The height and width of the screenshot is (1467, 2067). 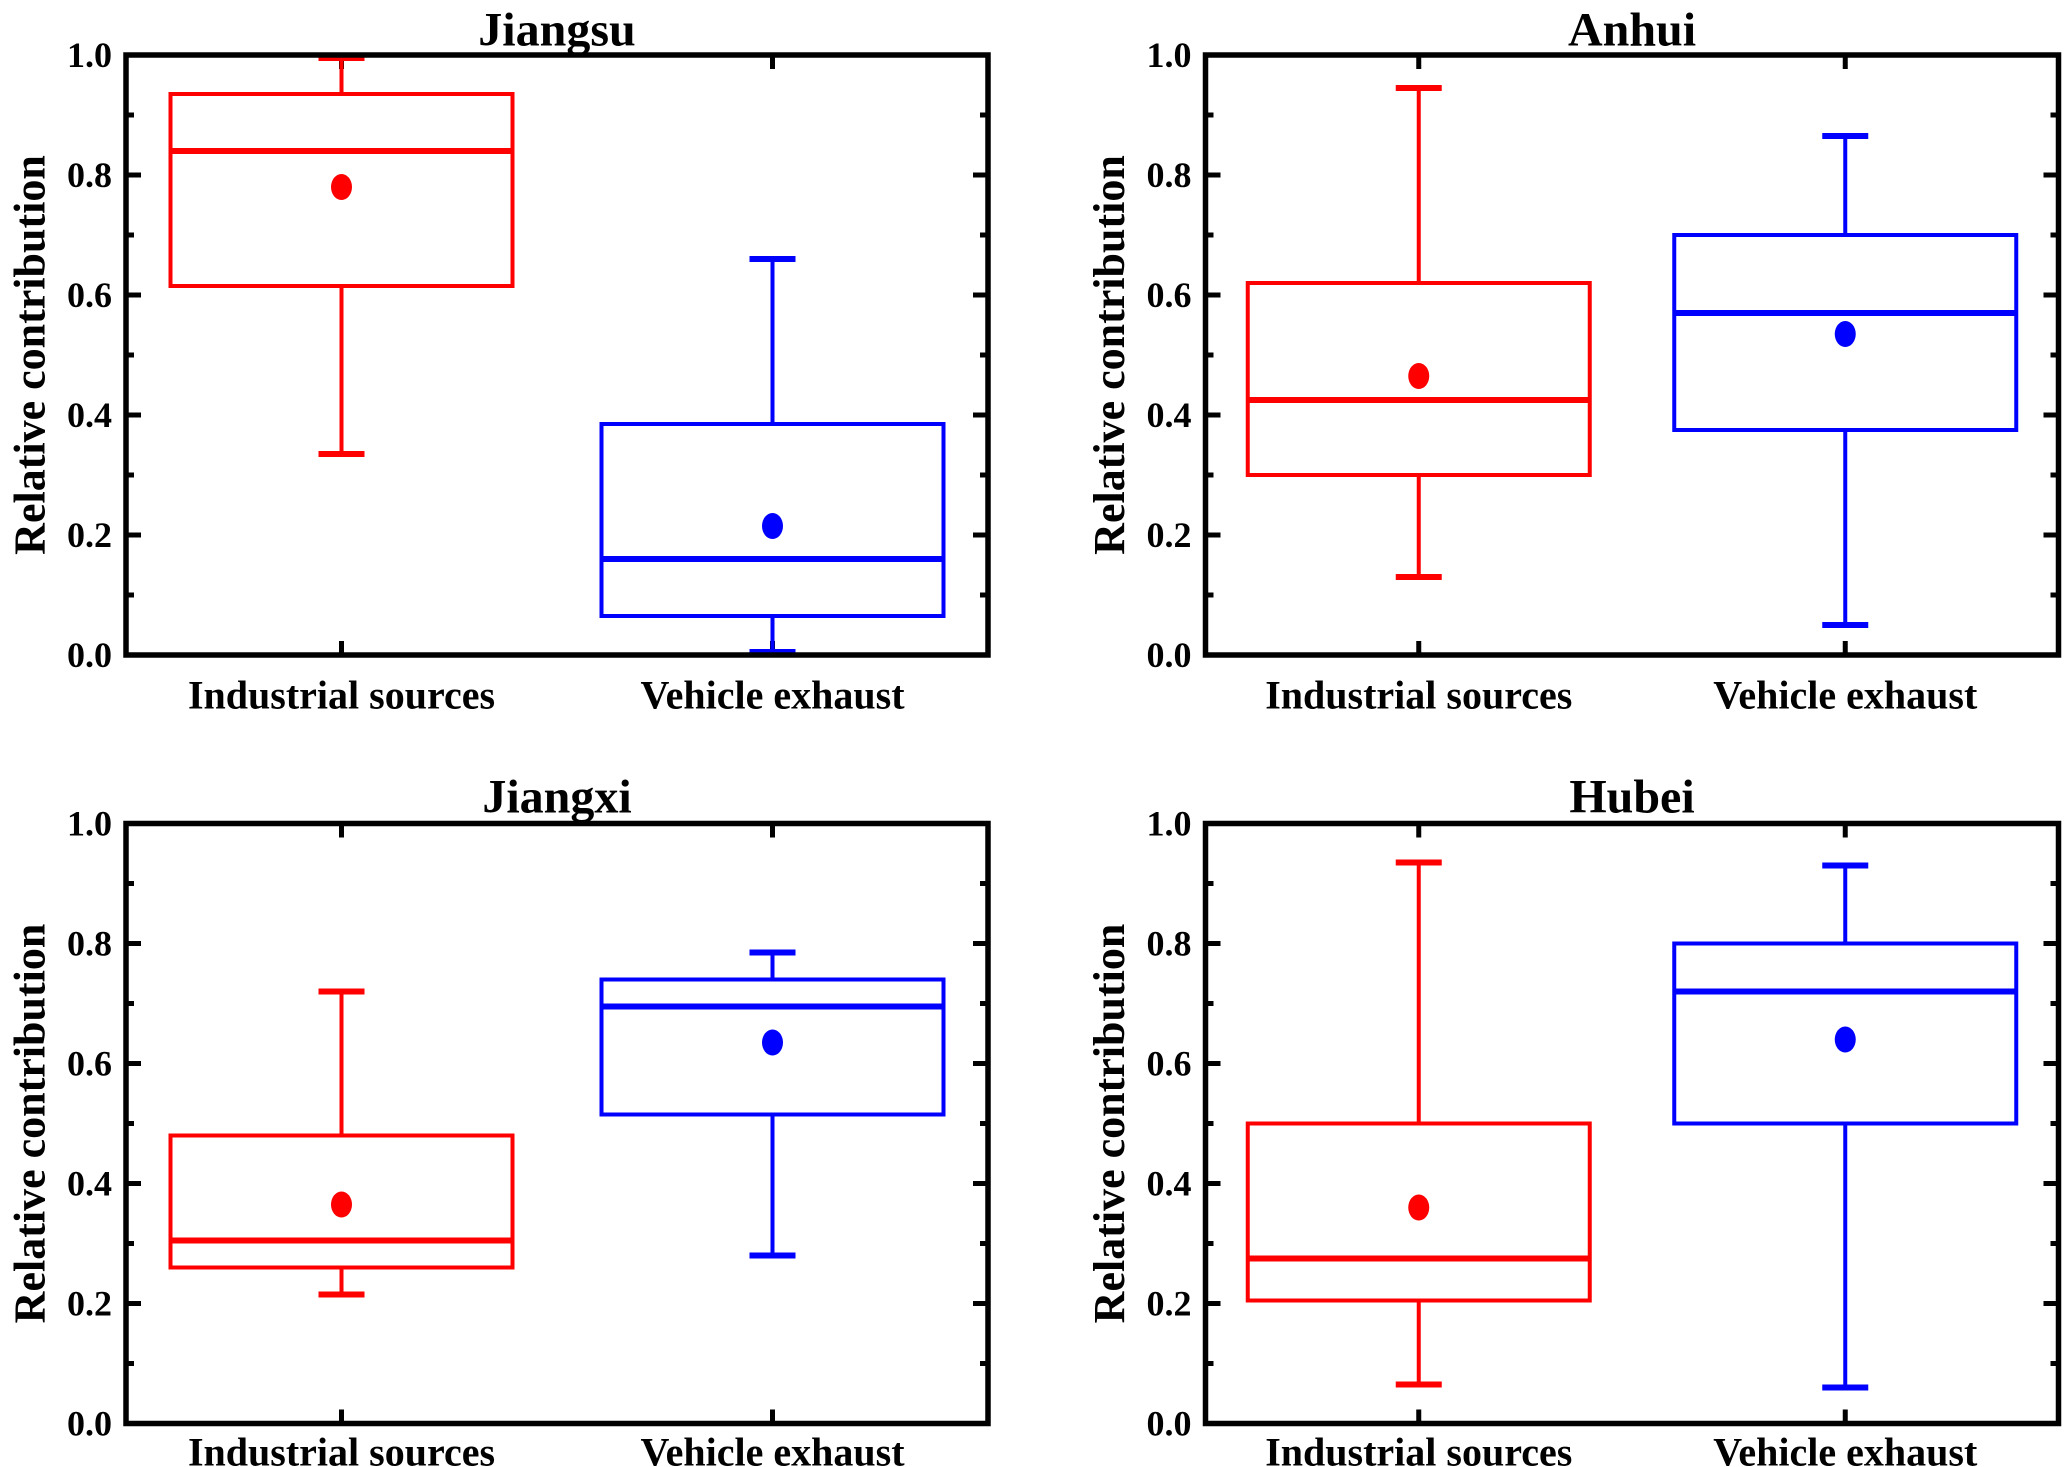 What do you see at coordinates (1631, 30) in the screenshot?
I see `subplot-title: Anhui` at bounding box center [1631, 30].